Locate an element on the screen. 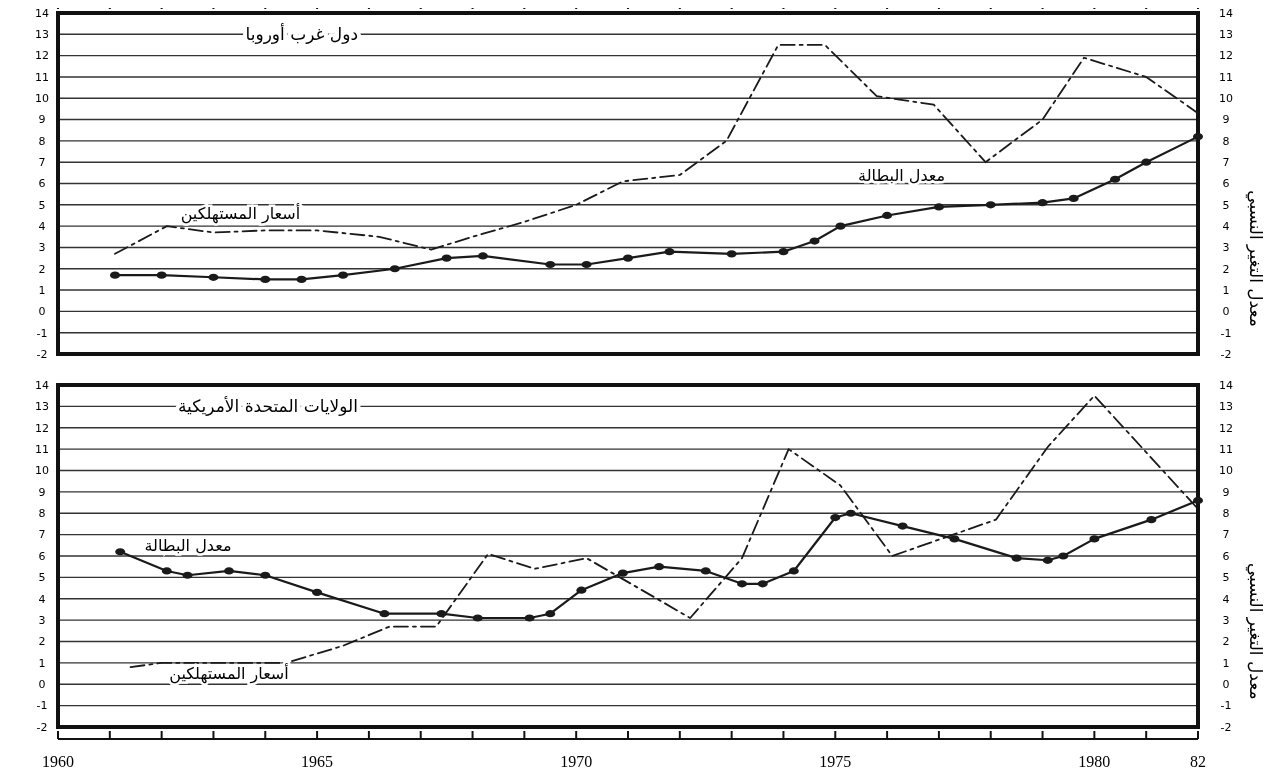  x-tick-label: 1980 is located at coordinates (1094, 761).